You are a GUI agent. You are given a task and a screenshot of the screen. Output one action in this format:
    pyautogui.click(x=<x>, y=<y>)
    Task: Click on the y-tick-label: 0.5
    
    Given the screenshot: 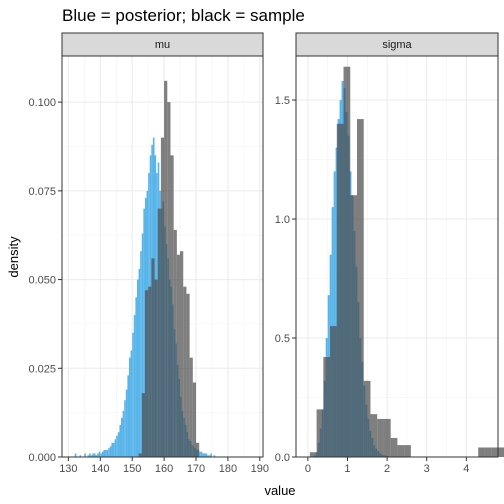 What is the action you would take?
    pyautogui.click(x=282, y=339)
    